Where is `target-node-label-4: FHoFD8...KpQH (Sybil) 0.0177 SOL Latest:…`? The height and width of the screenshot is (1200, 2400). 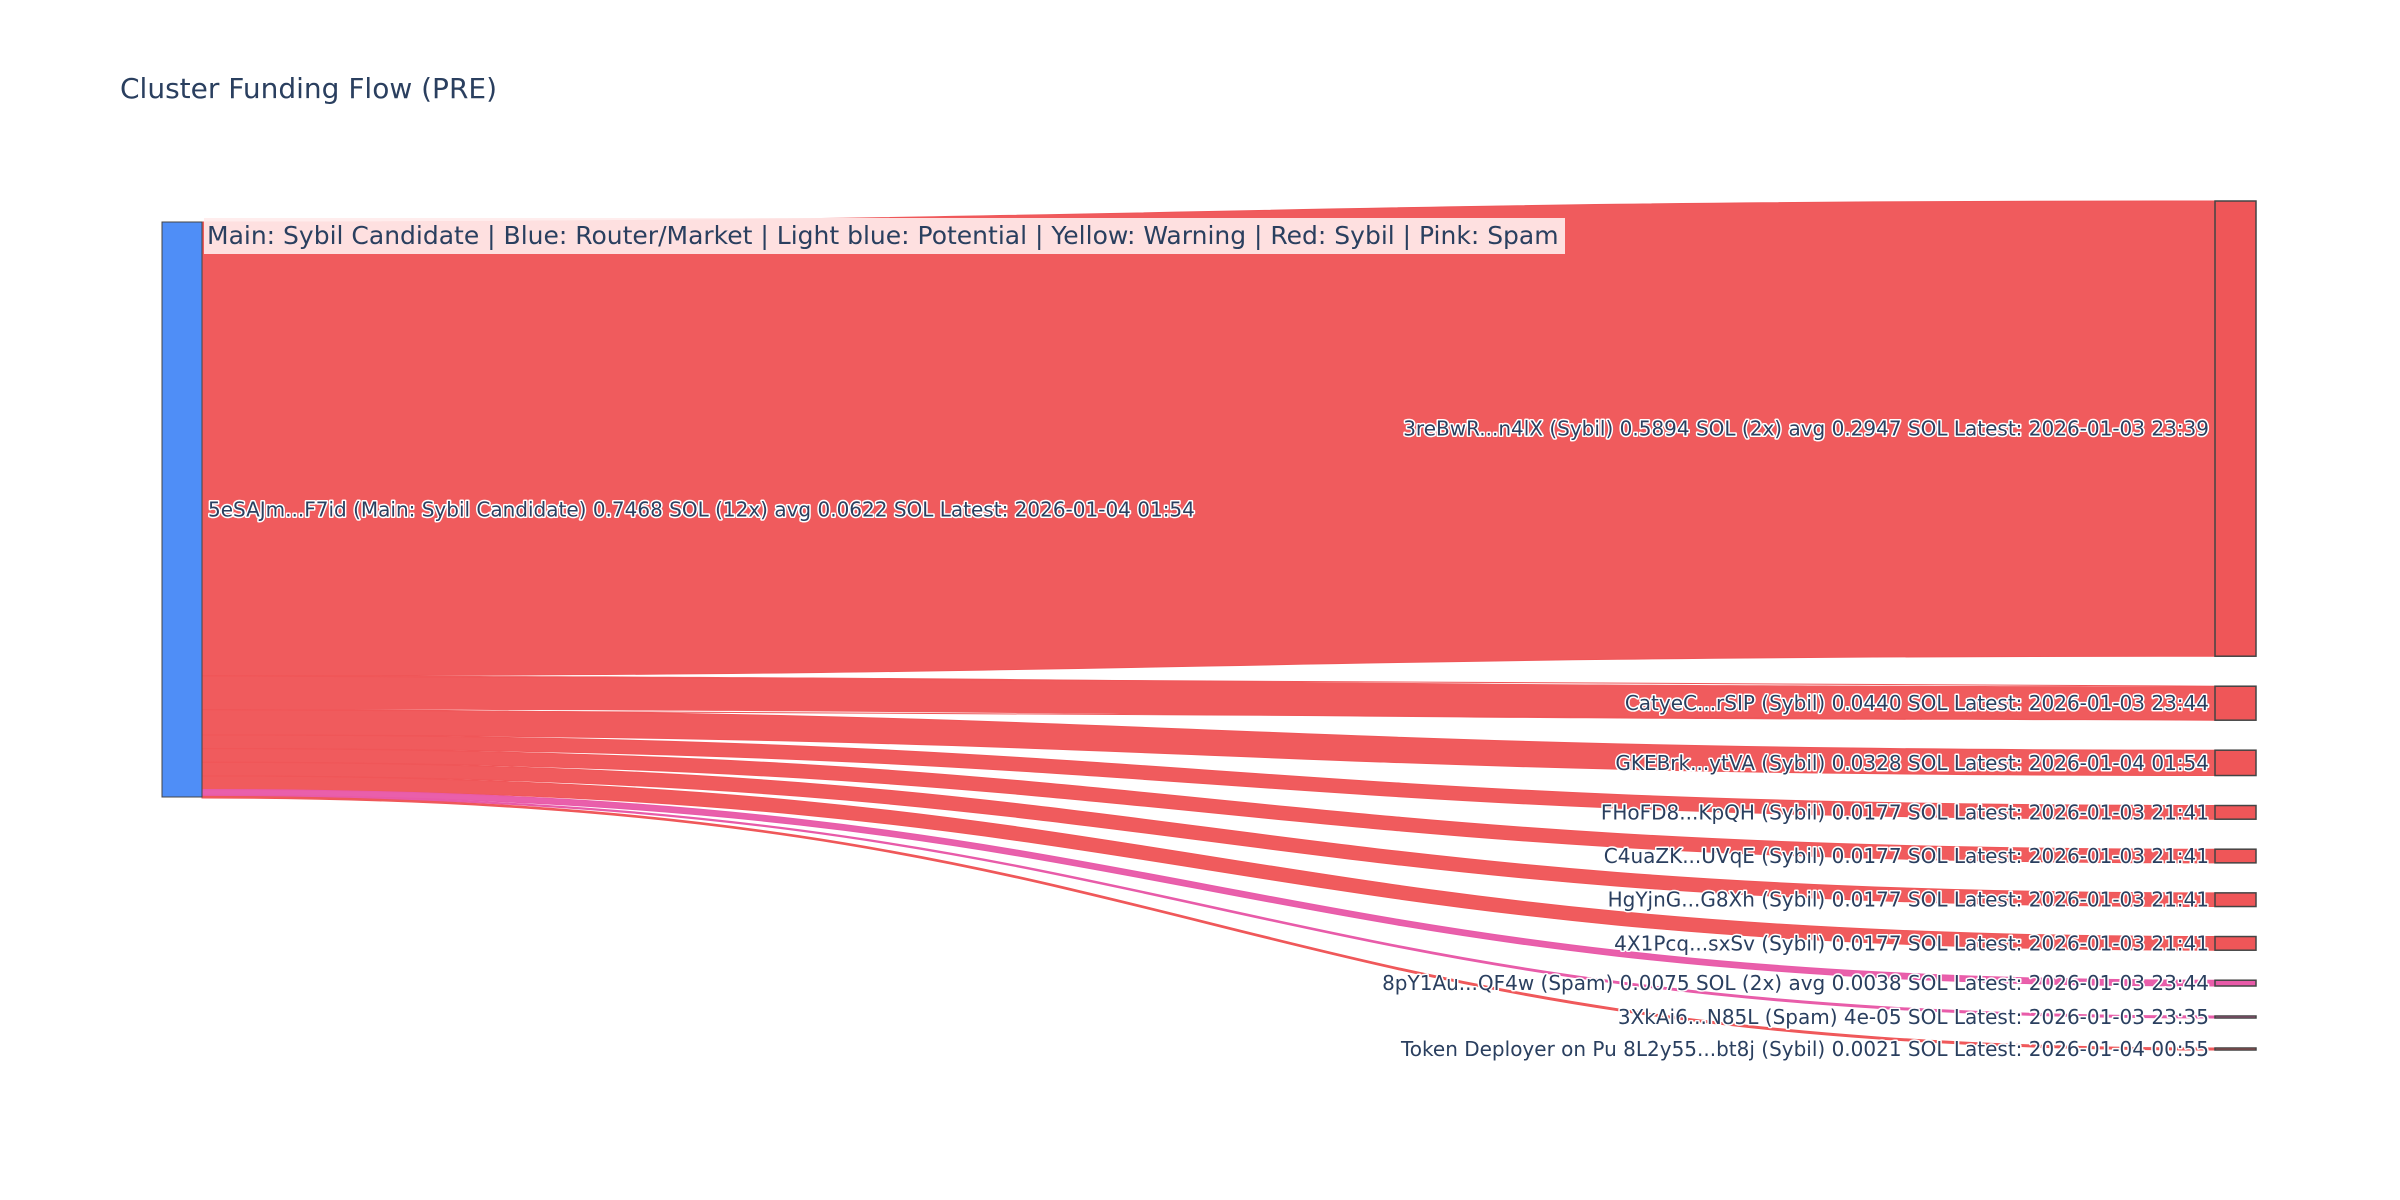 target-node-label-4: FHoFD8...KpQH (Sybil) 0.0177 SOL Latest:… is located at coordinates (1905, 812).